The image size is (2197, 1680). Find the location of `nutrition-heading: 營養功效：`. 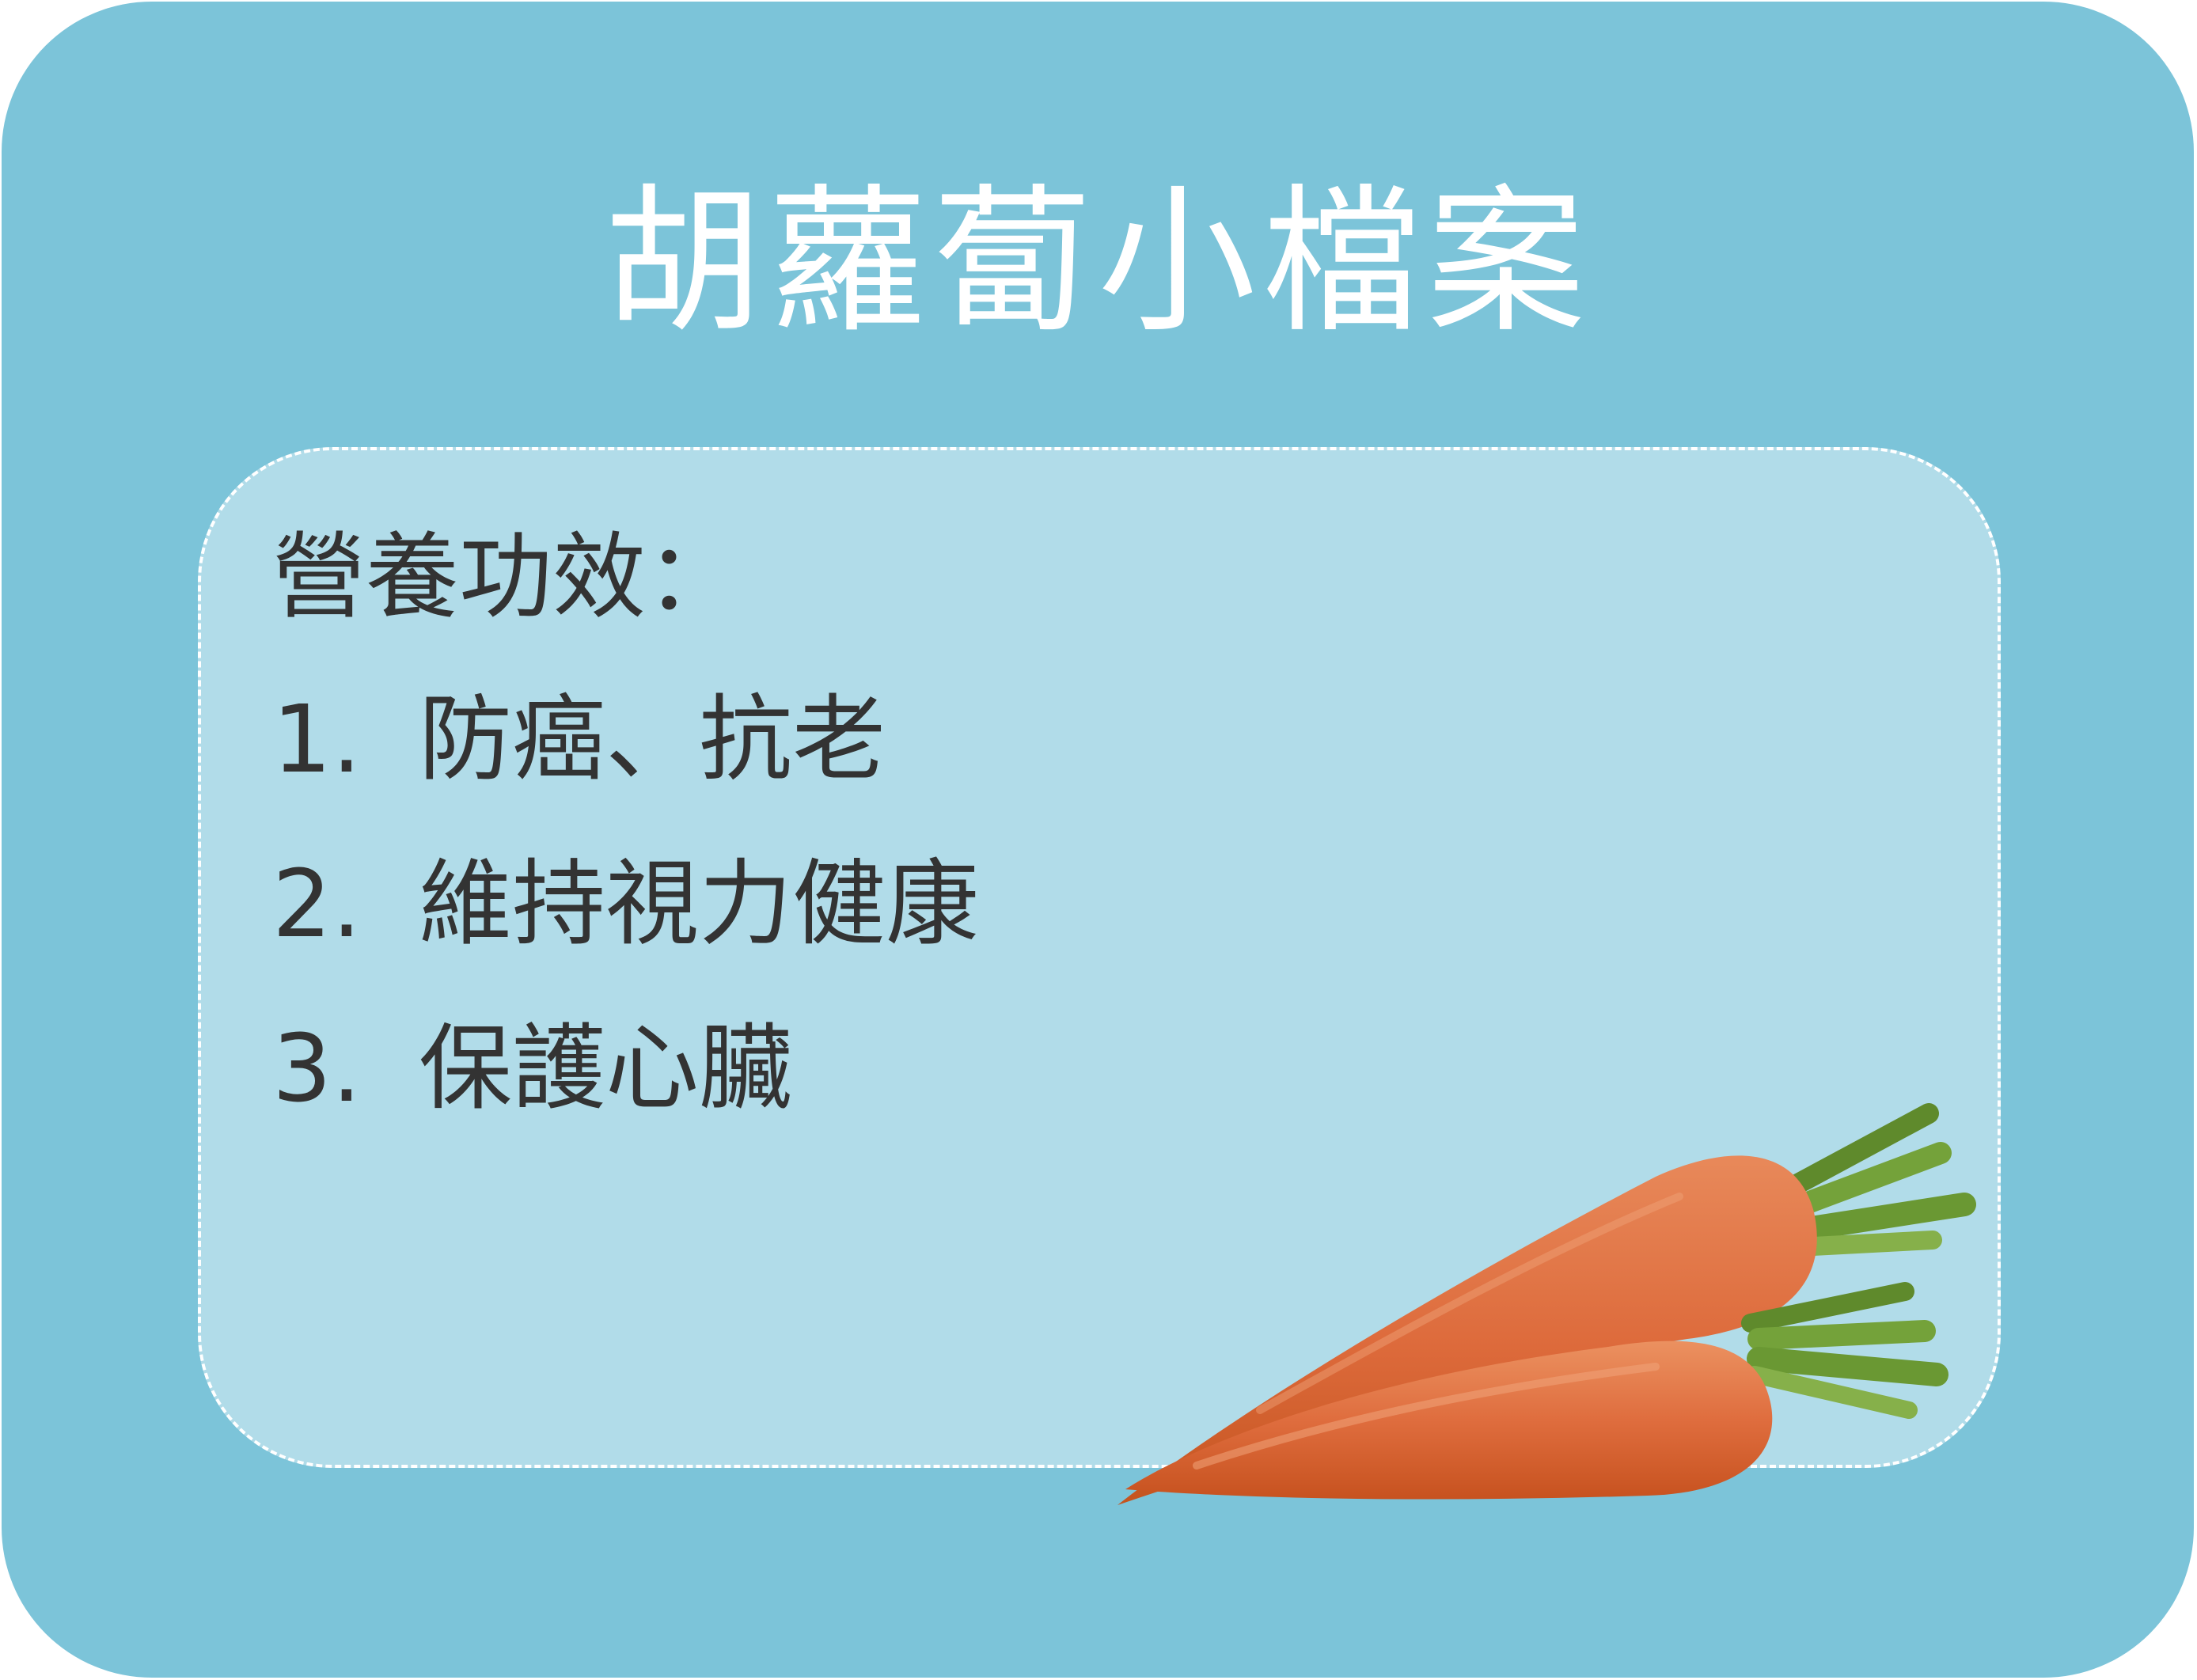

nutrition-heading: 營養功效： is located at coordinates (506, 576).